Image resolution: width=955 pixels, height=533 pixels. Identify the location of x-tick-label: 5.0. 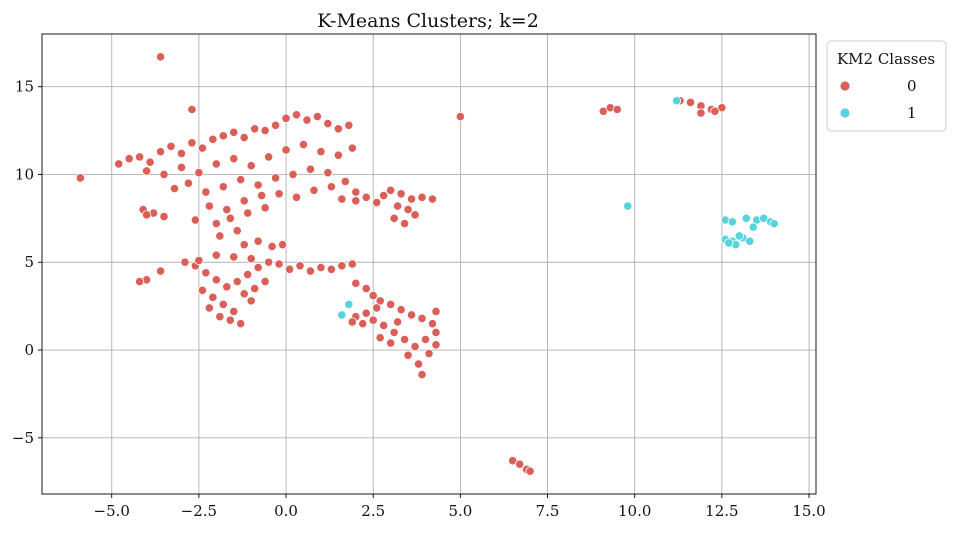
(460, 511).